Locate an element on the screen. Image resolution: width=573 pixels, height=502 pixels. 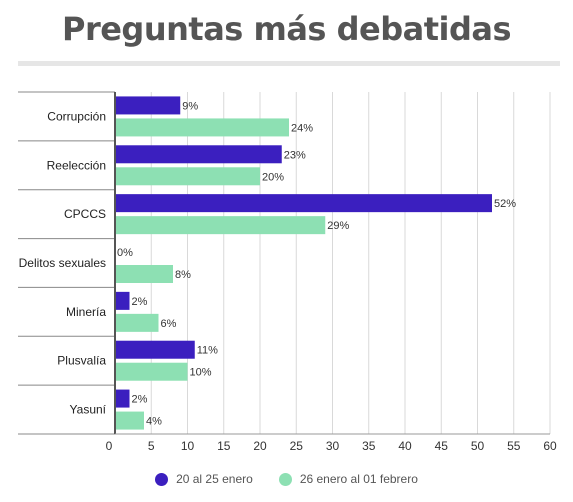
category-label: CPCCS is located at coordinates (85, 214).